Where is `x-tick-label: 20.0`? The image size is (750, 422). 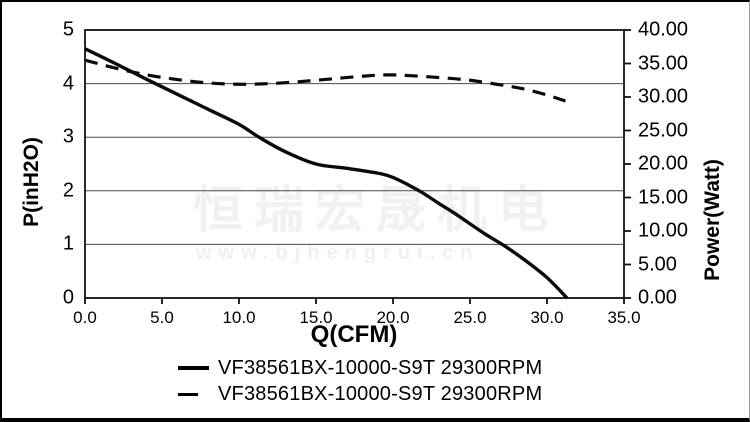
x-tick-label: 20.0 is located at coordinates (393, 317).